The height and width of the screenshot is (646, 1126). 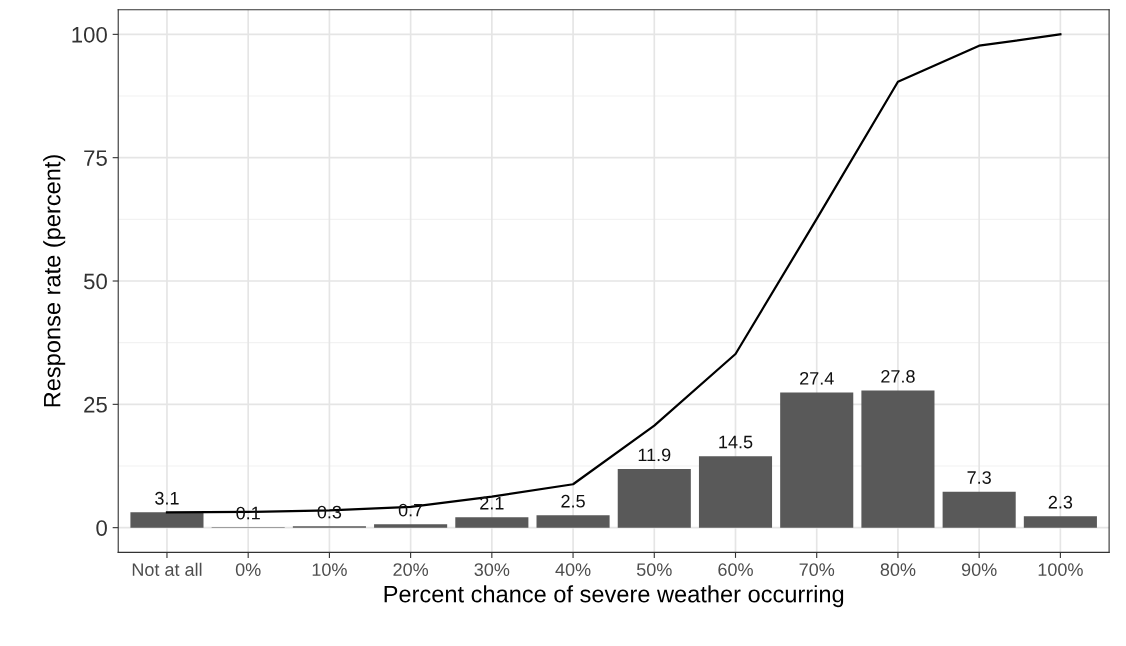 I want to click on x-tick-label: 0%, so click(x=248, y=570).